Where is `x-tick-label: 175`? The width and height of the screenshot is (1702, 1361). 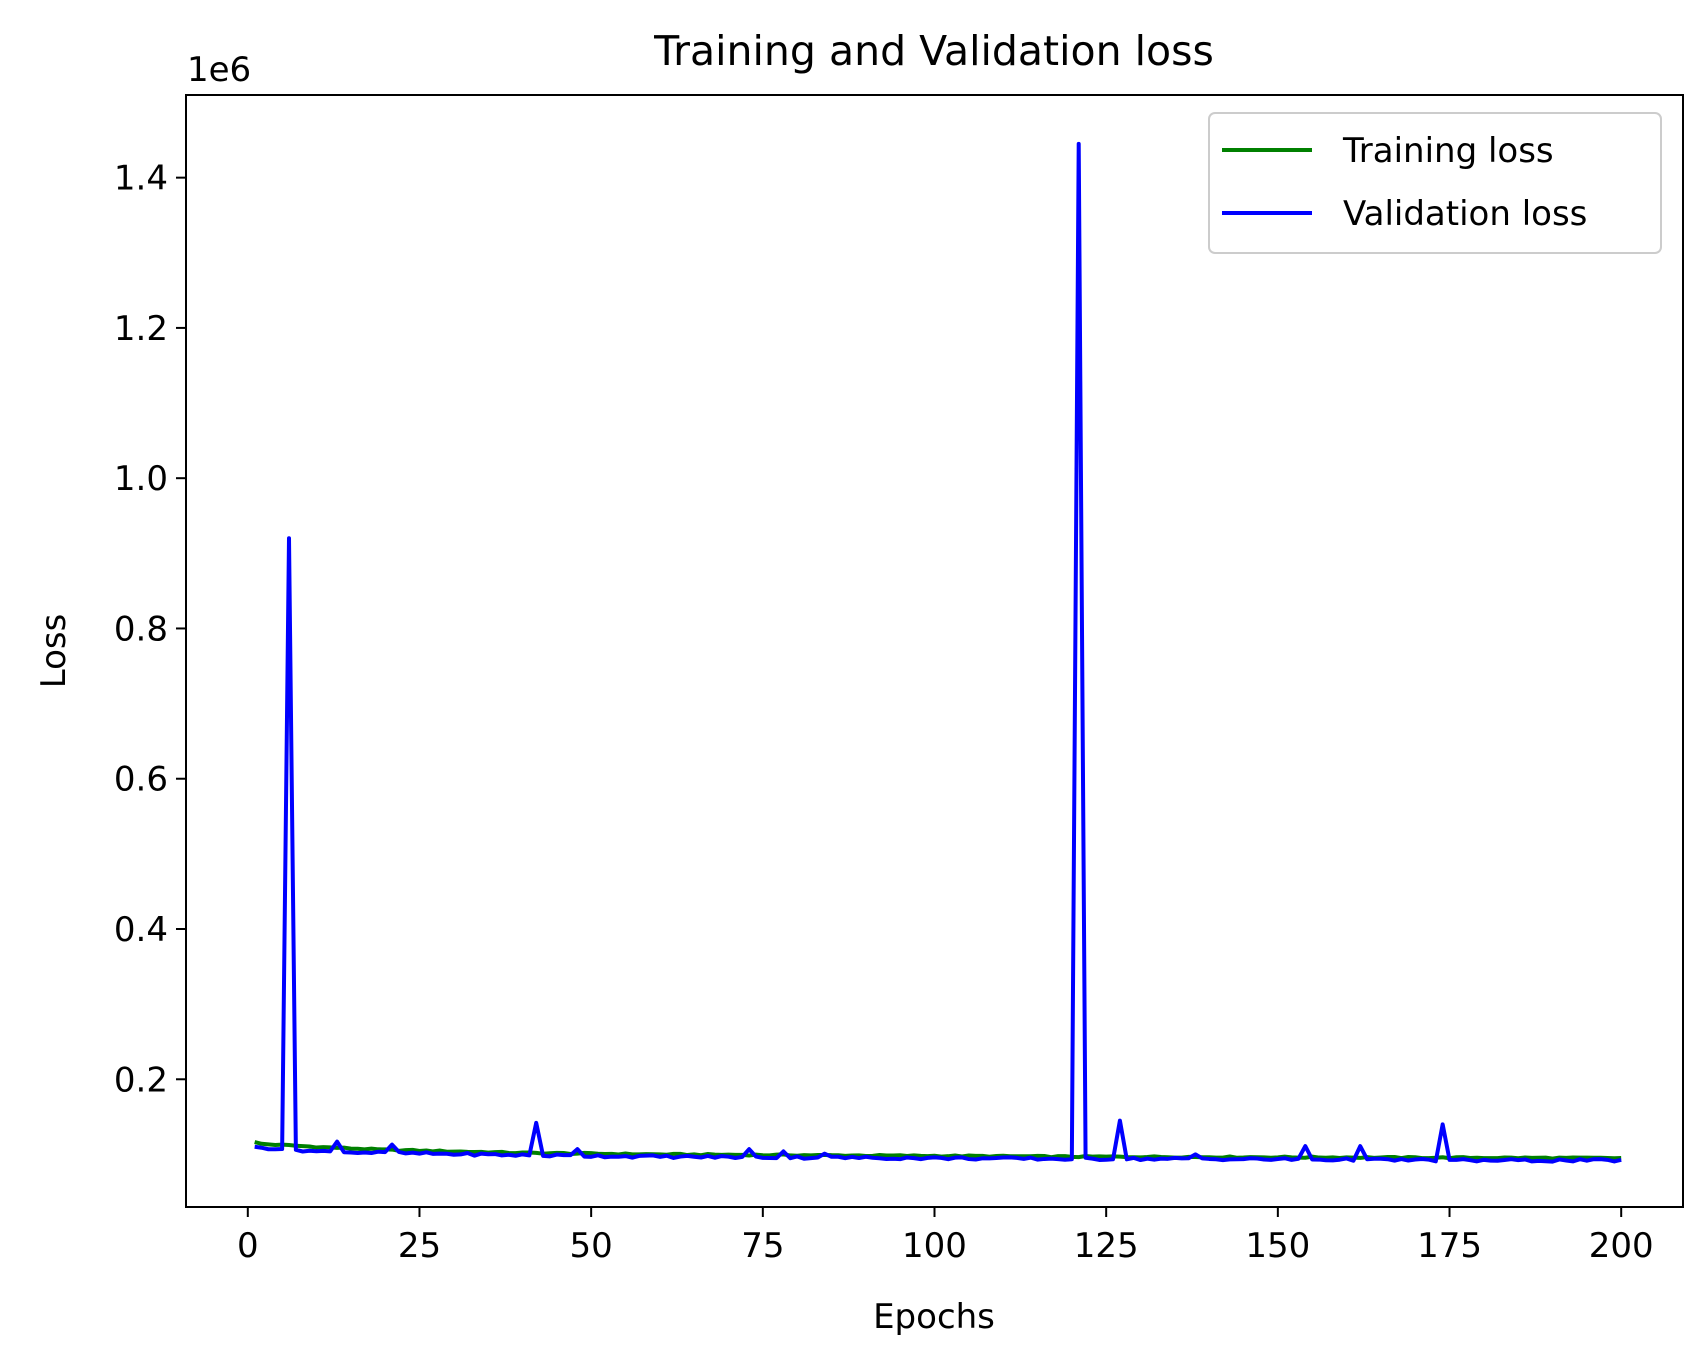 x-tick-label: 175 is located at coordinates (1449, 1246).